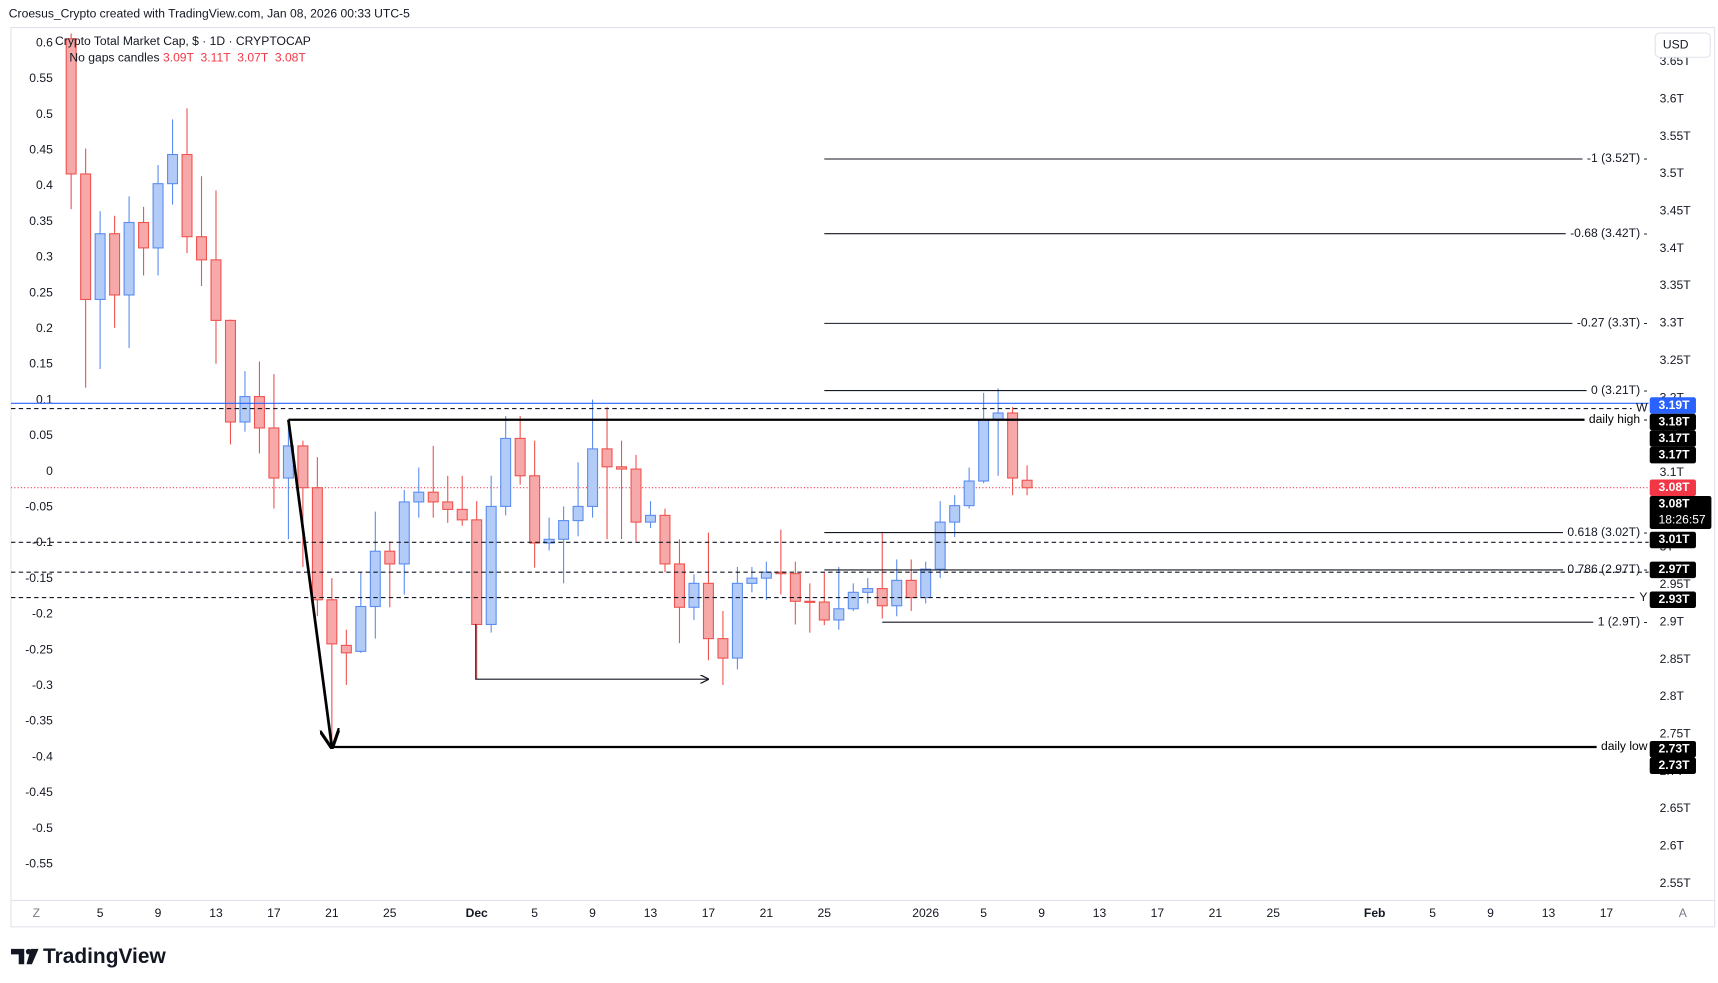  What do you see at coordinates (1675, 454) in the screenshot?
I see `price-badge-label: 3.17T` at bounding box center [1675, 454].